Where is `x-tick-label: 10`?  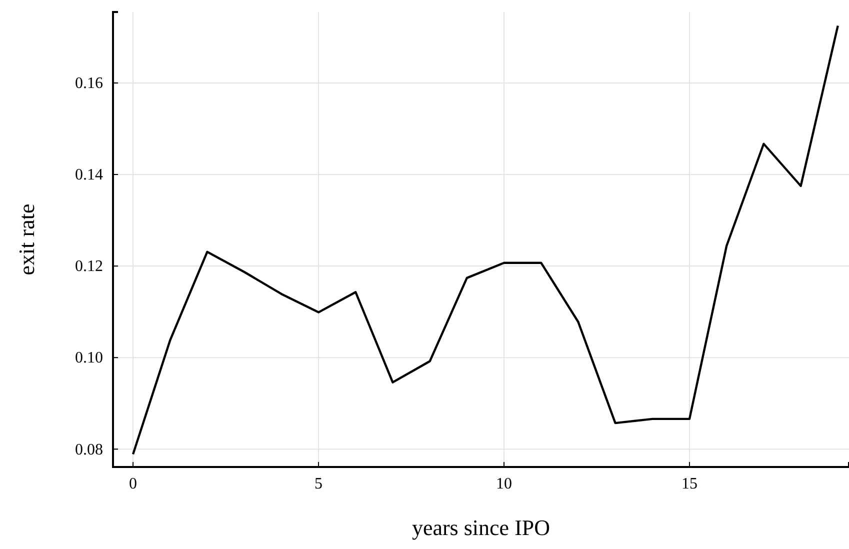 x-tick-label: 10 is located at coordinates (504, 483).